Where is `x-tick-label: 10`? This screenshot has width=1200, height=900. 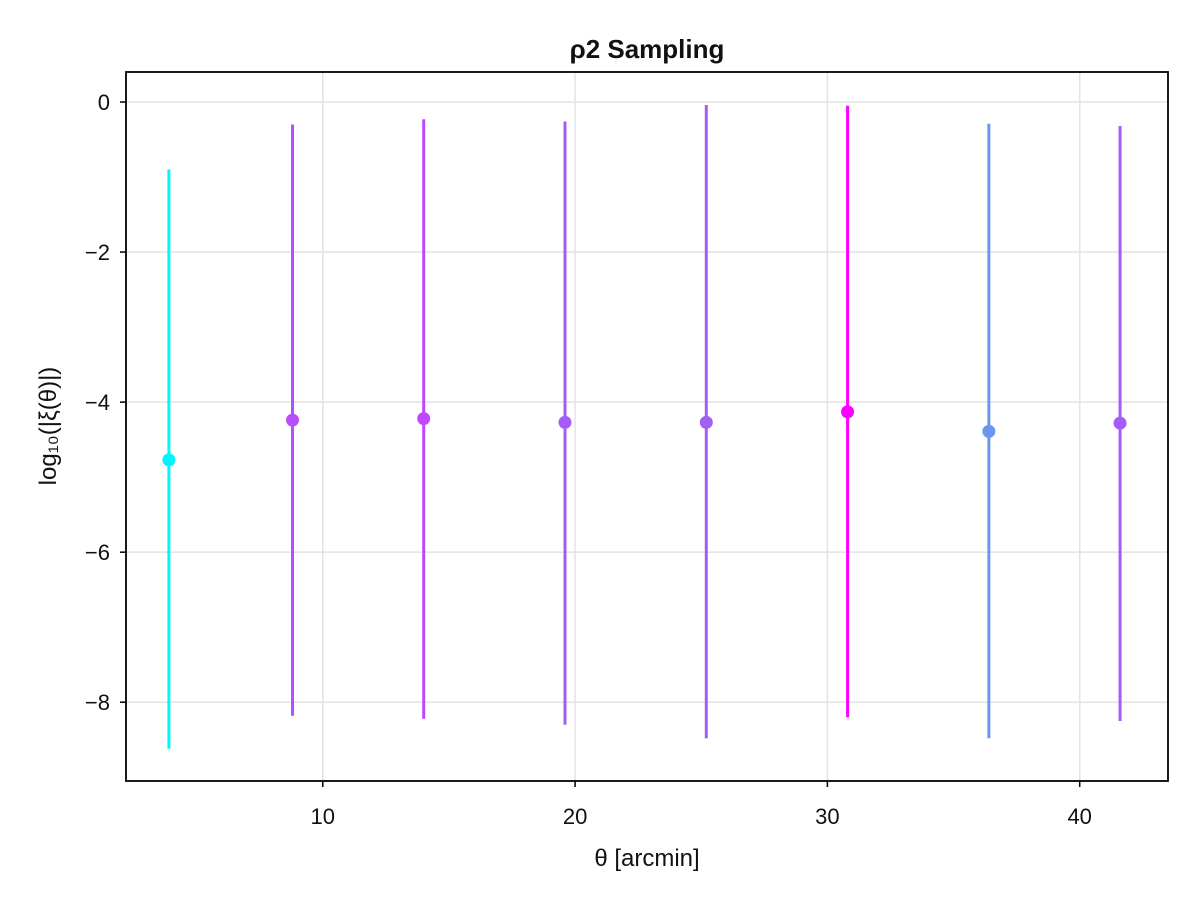
x-tick-label: 10 is located at coordinates (323, 816).